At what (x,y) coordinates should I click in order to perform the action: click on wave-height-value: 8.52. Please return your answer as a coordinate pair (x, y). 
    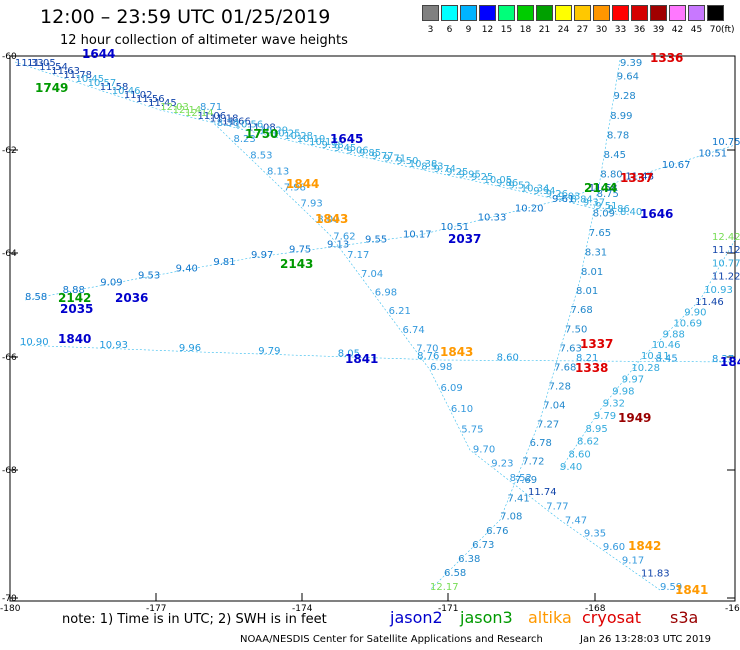
    Looking at the image, I should click on (521, 478).